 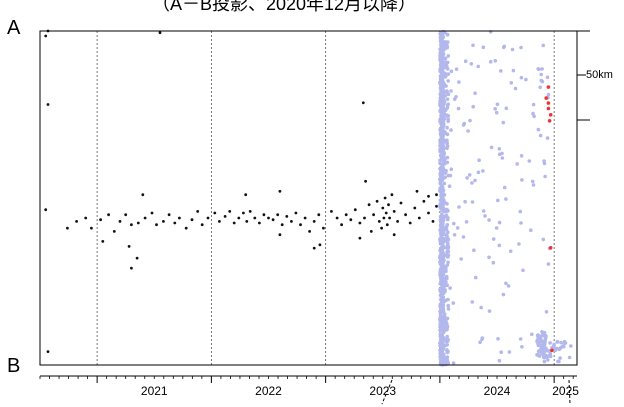 I want to click on x-tick-label-2024: 2024, so click(x=497, y=391).